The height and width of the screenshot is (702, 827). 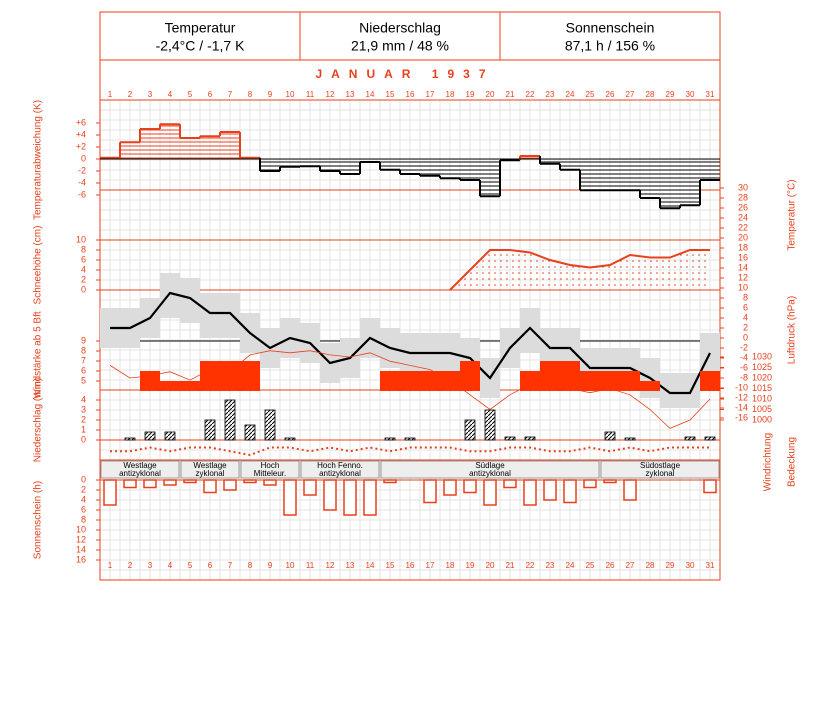 What do you see at coordinates (270, 565) in the screenshot?
I see `day-label: 9` at bounding box center [270, 565].